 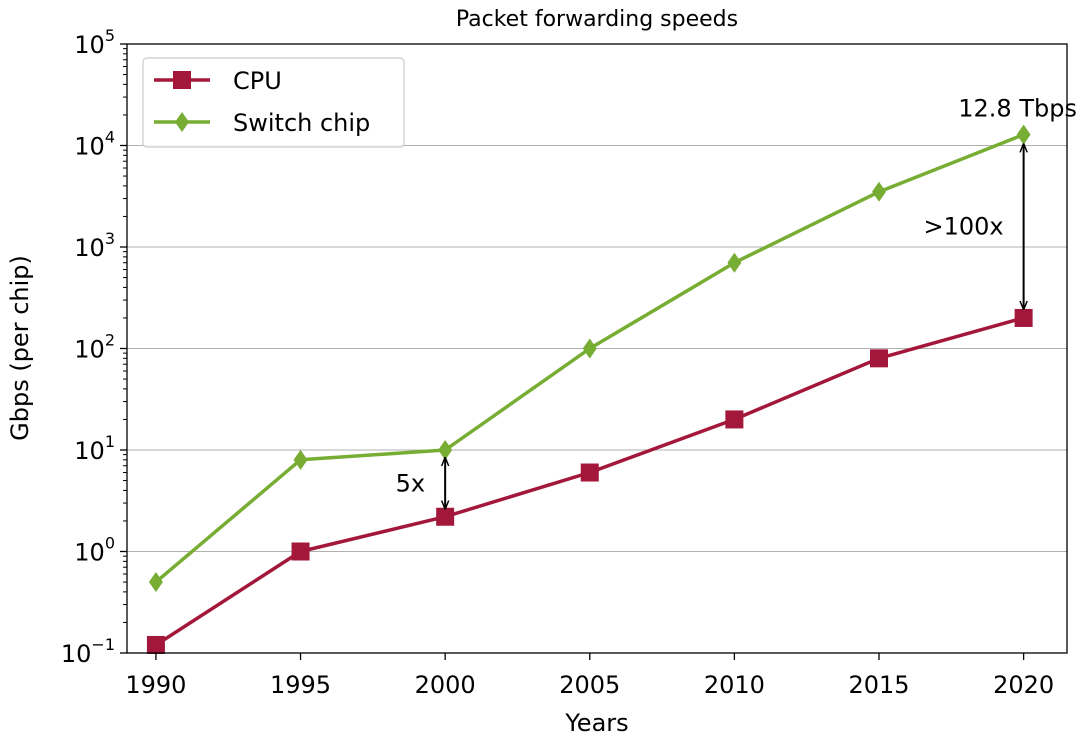 What do you see at coordinates (257, 81) in the screenshot?
I see `legend-label: CPU` at bounding box center [257, 81].